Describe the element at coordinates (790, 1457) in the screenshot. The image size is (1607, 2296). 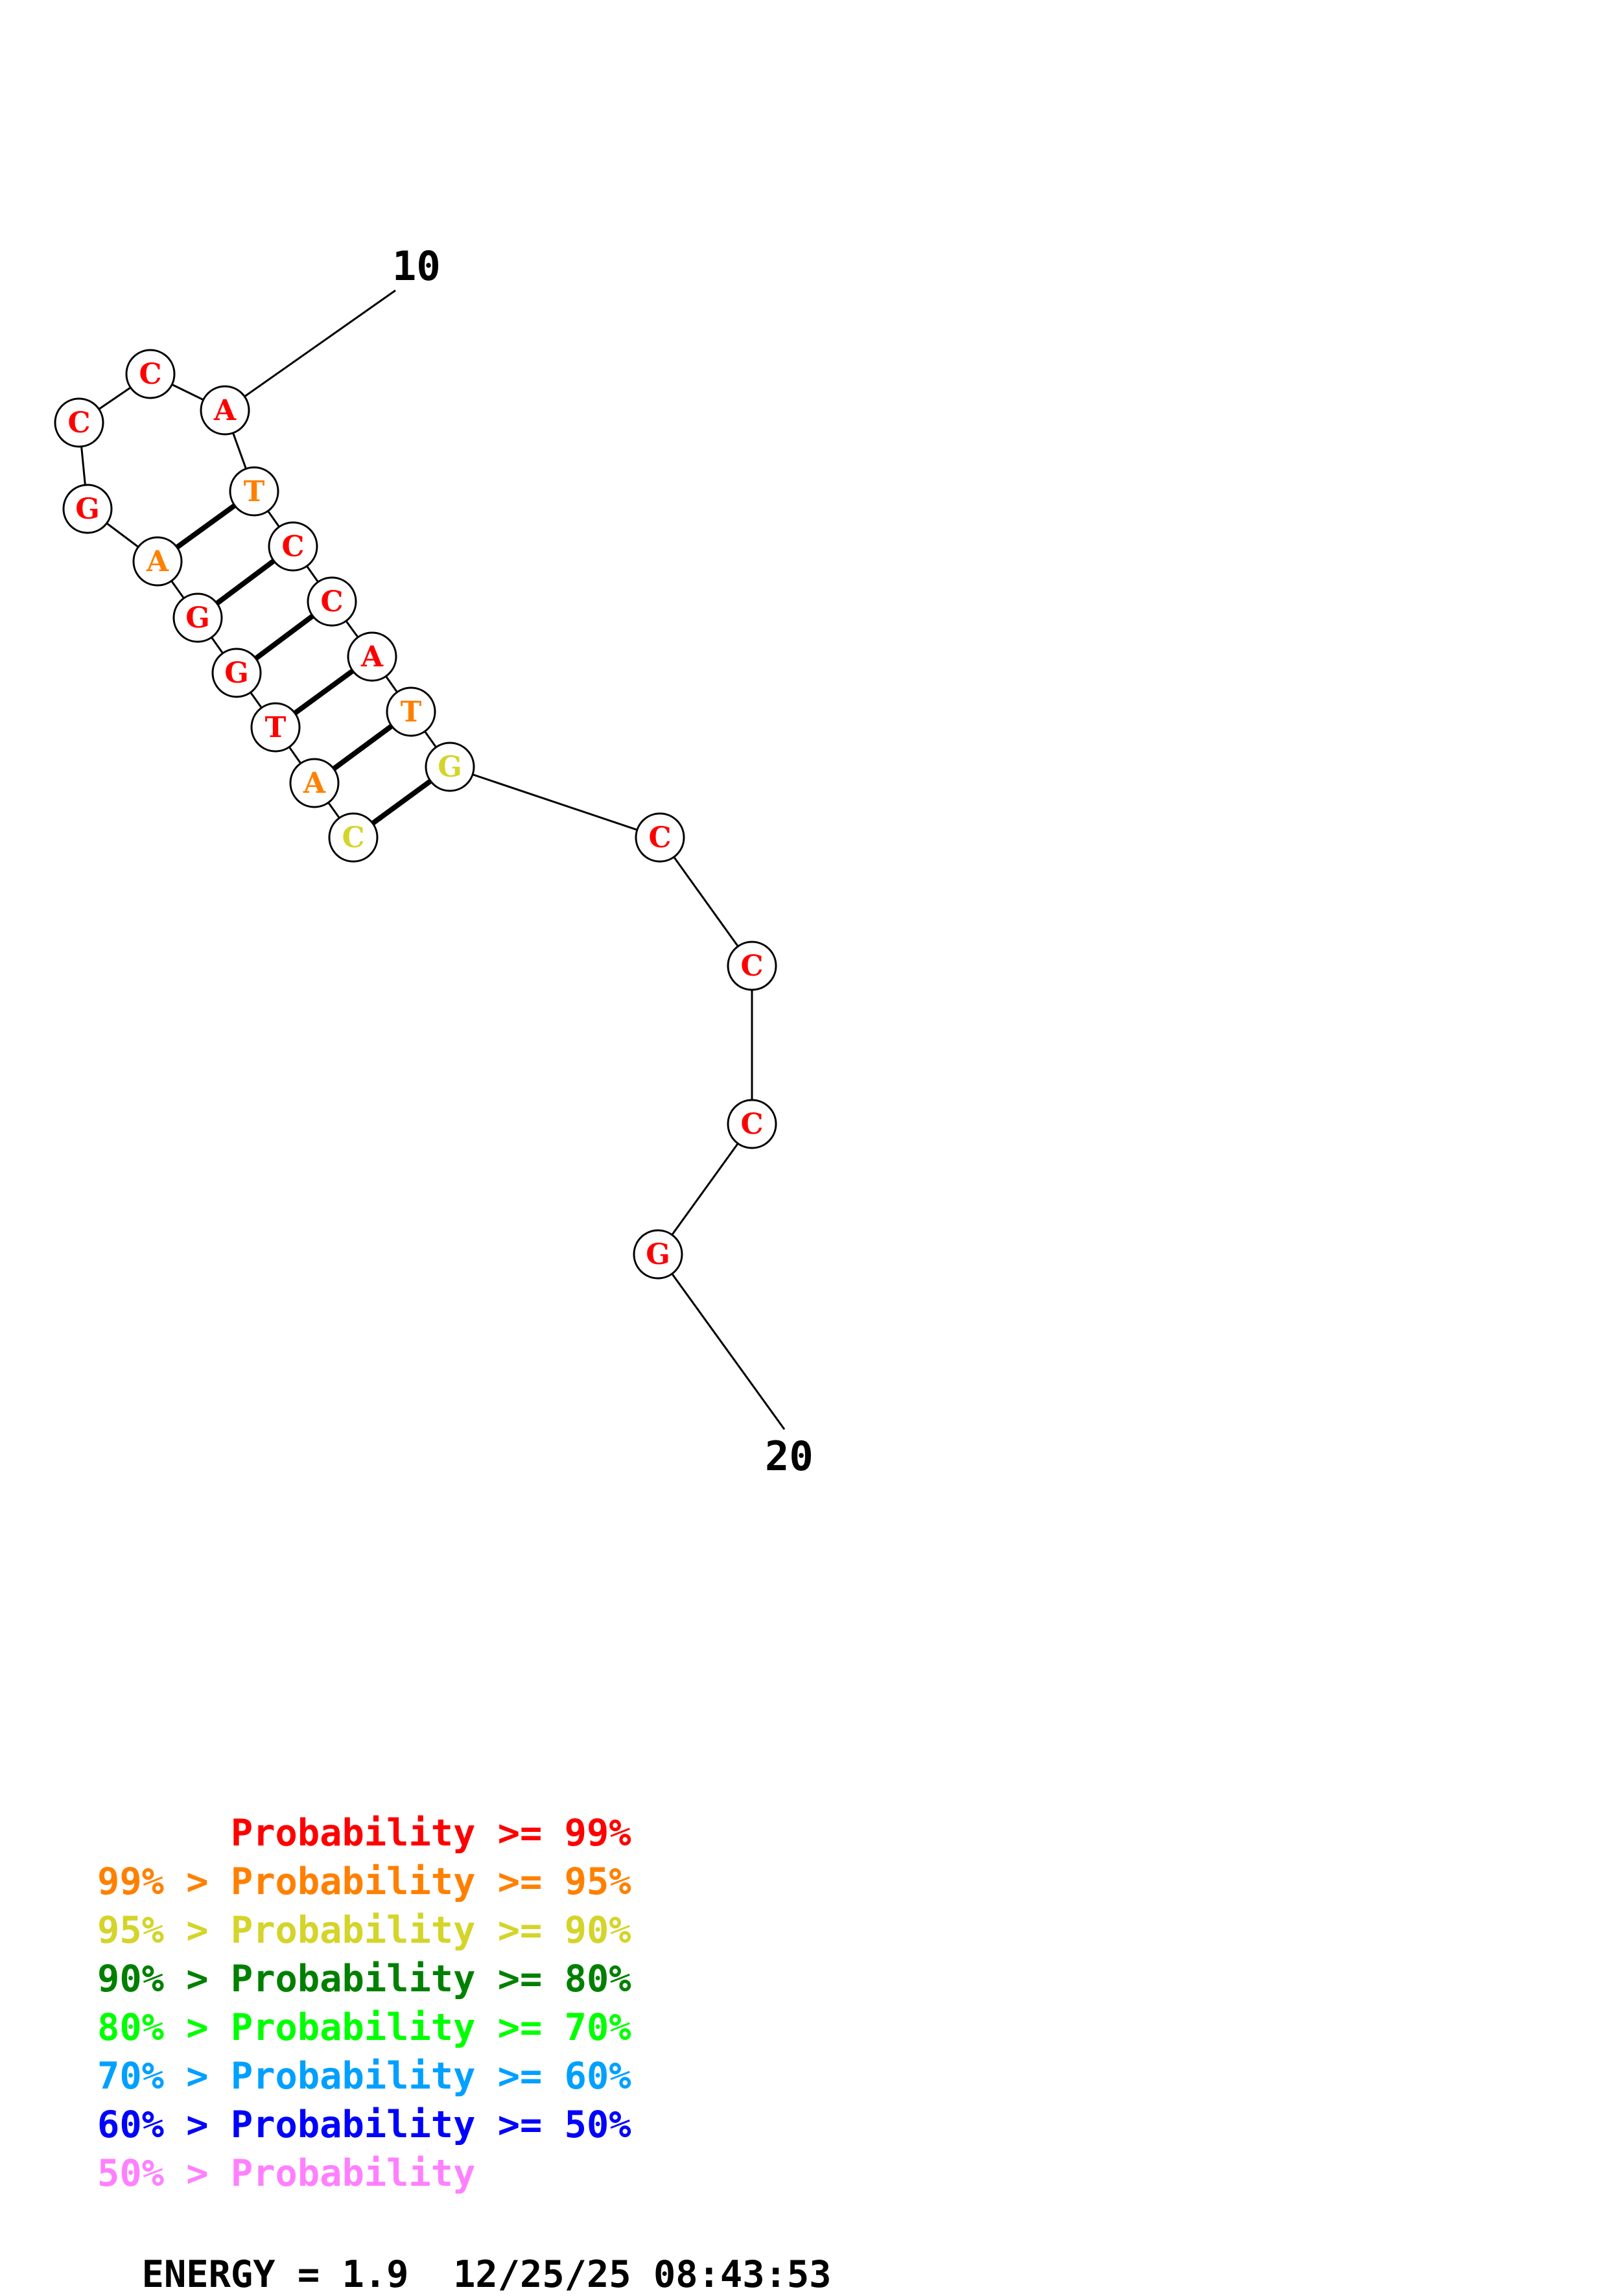
I see `position-label-end: 20` at that location.